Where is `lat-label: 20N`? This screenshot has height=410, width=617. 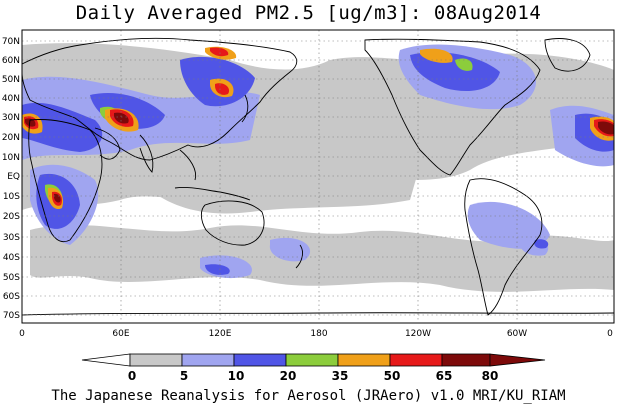 lat-label: 20N is located at coordinates (11, 138).